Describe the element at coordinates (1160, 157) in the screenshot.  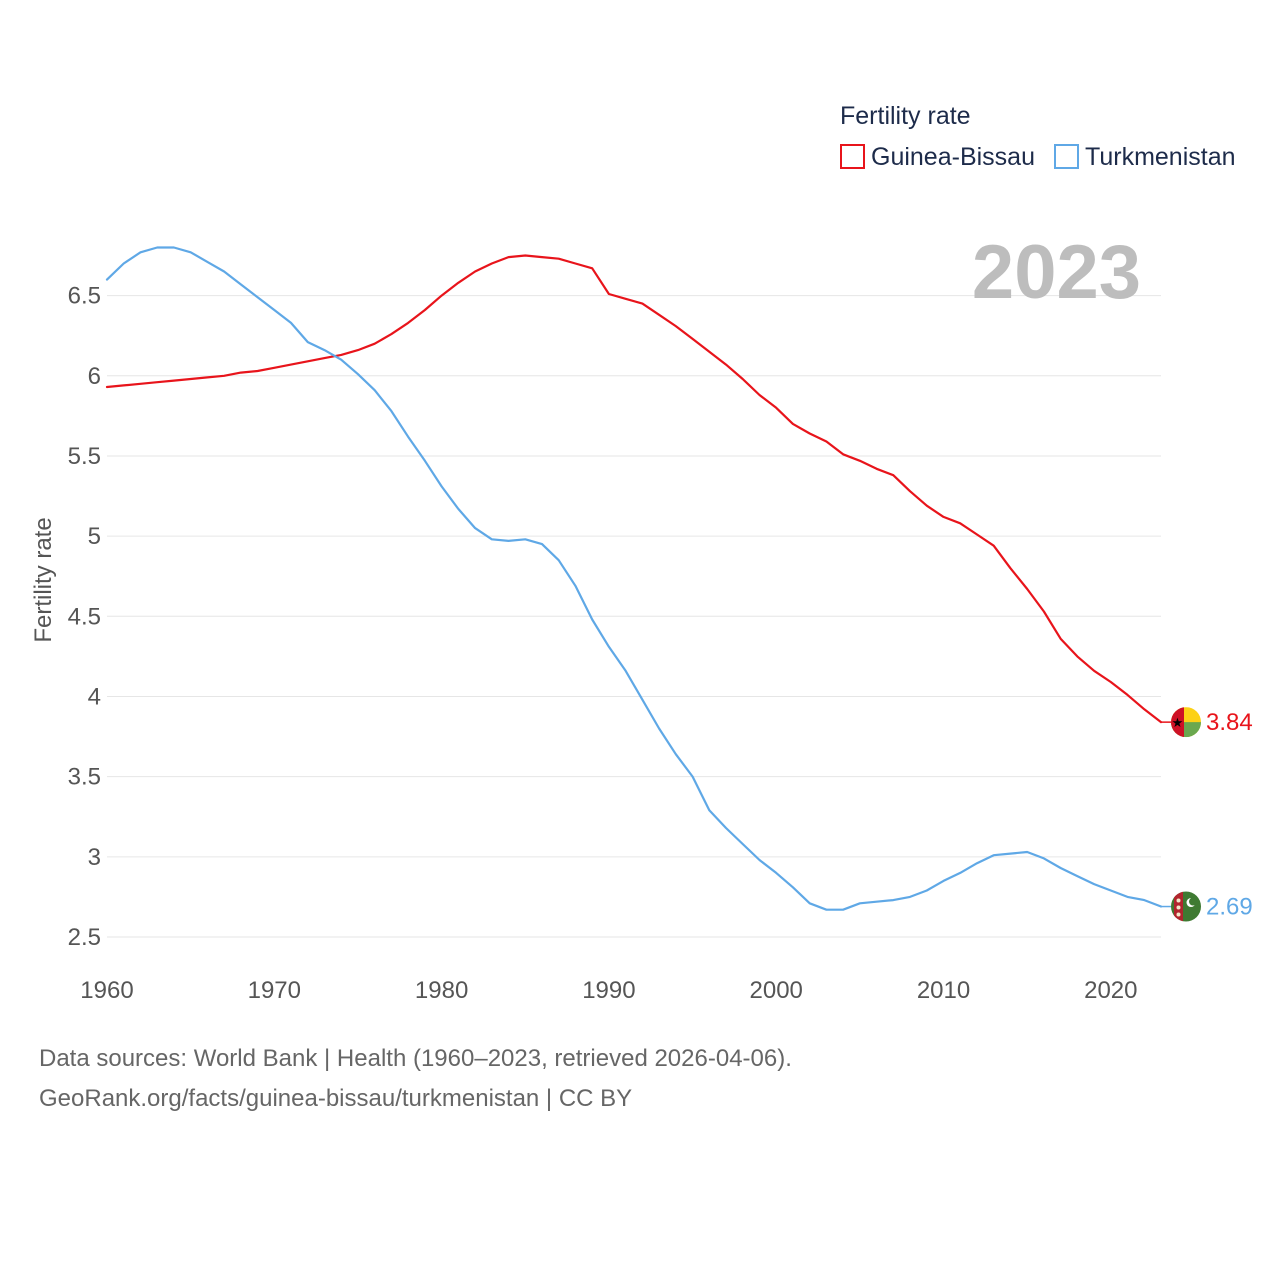
I see `legend-label-turkmenistan: Turkmenistan` at that location.